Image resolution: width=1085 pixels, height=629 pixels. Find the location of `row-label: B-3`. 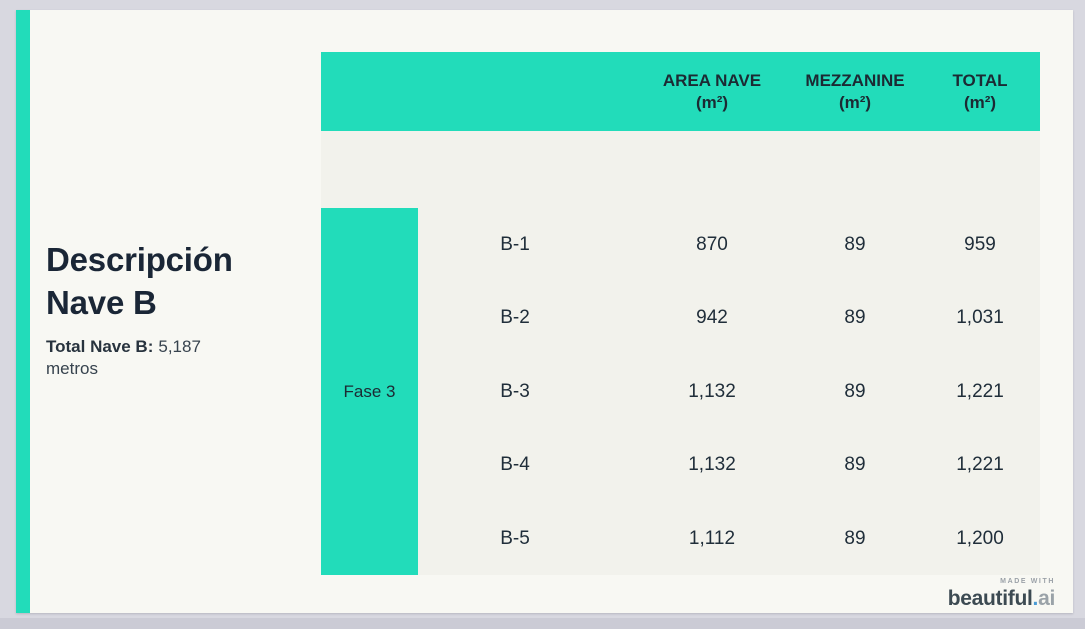

row-label: B-3 is located at coordinates (515, 391).